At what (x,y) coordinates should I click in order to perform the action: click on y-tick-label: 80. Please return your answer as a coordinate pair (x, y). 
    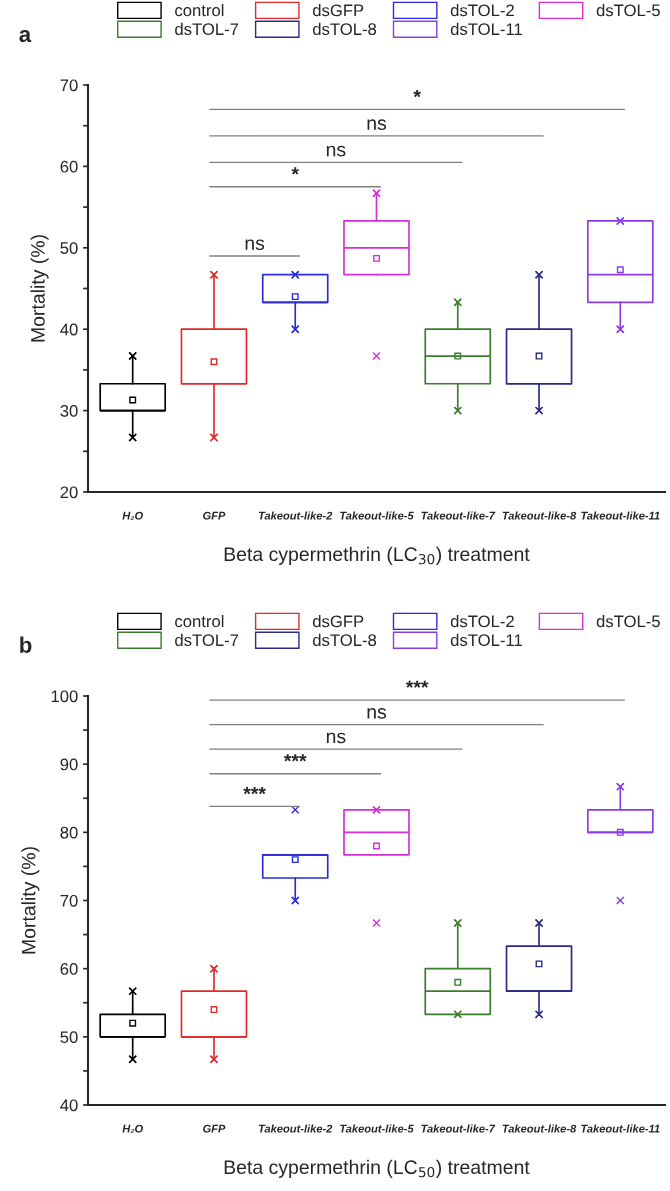
    Looking at the image, I should click on (69, 832).